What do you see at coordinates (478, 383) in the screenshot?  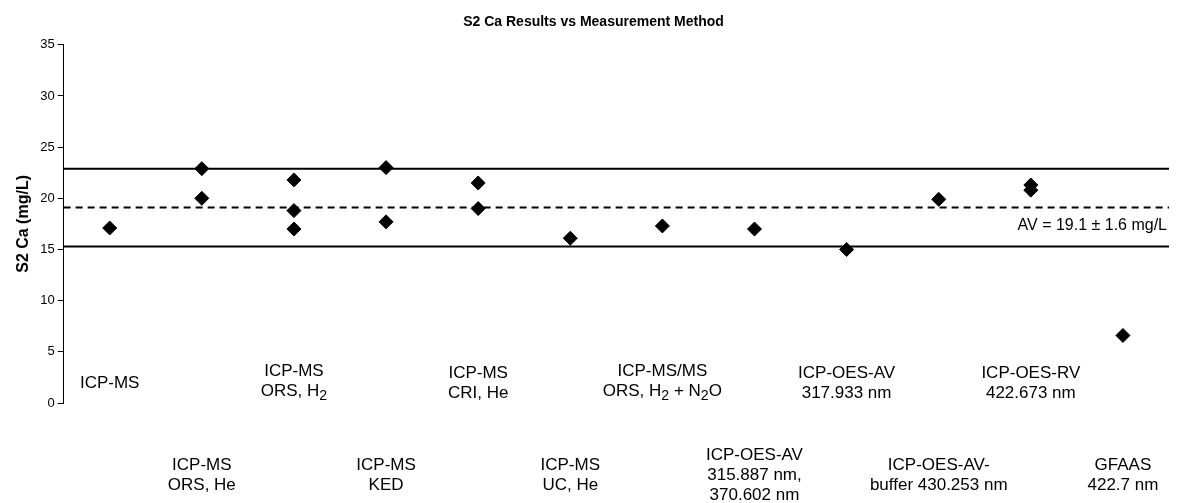 I see `x-tick-label: ICP-MS CRI, He` at bounding box center [478, 383].